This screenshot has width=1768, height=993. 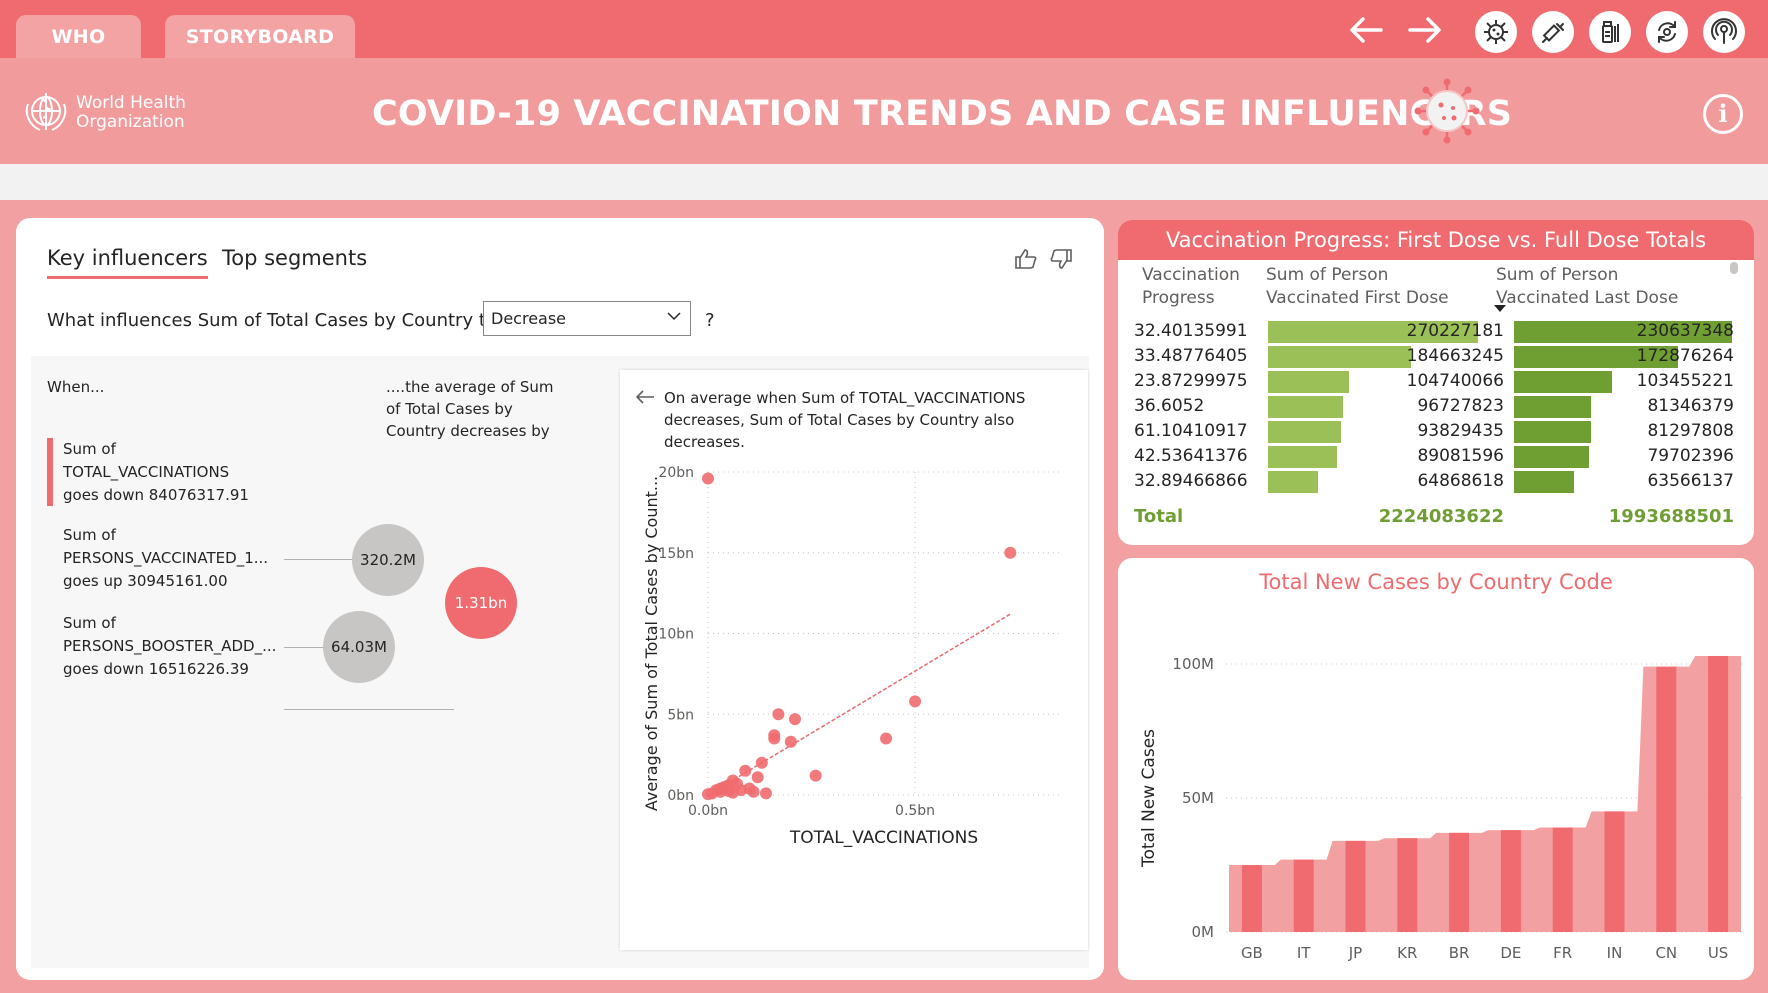 What do you see at coordinates (1304, 953) in the screenshot?
I see `x-tick-label: IT` at bounding box center [1304, 953].